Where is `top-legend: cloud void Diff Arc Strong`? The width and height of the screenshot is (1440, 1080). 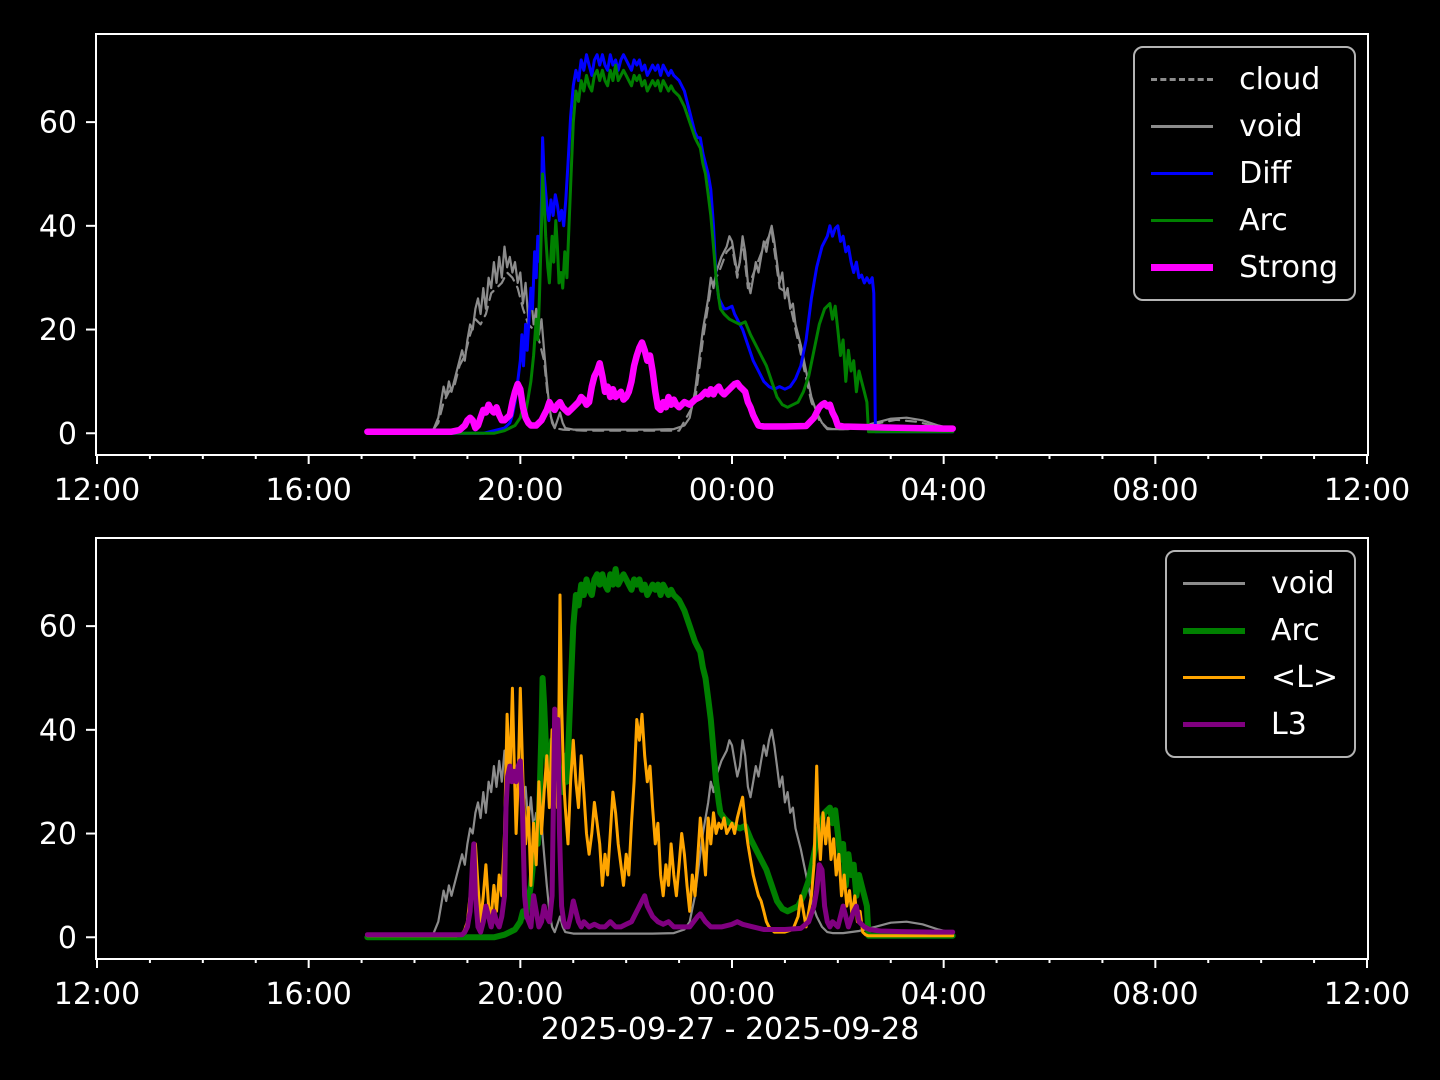 top-legend: cloud void Diff Arc Strong is located at coordinates (1244, 173).